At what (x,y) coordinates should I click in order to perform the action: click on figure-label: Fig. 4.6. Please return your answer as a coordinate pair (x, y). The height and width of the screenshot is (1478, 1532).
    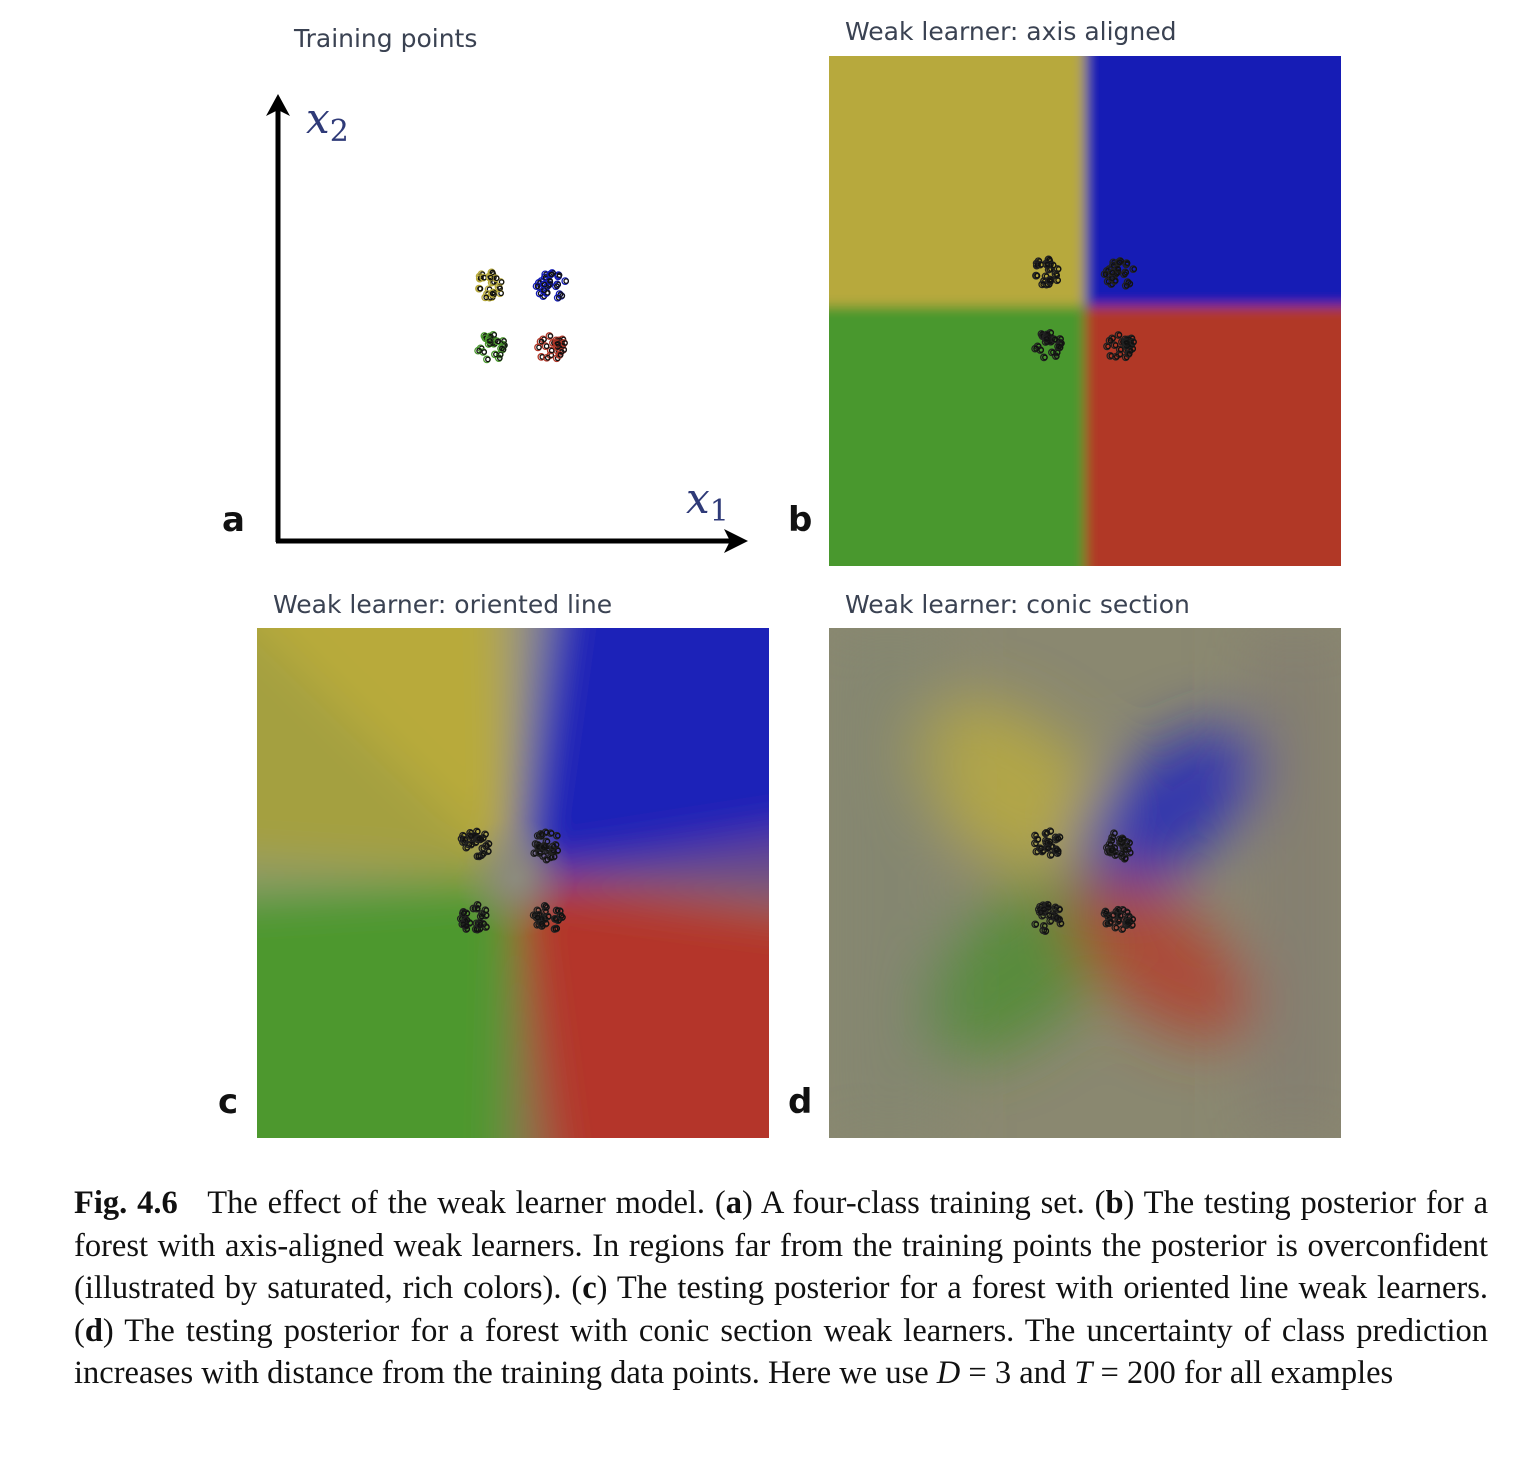
    Looking at the image, I should click on (126, 1203).